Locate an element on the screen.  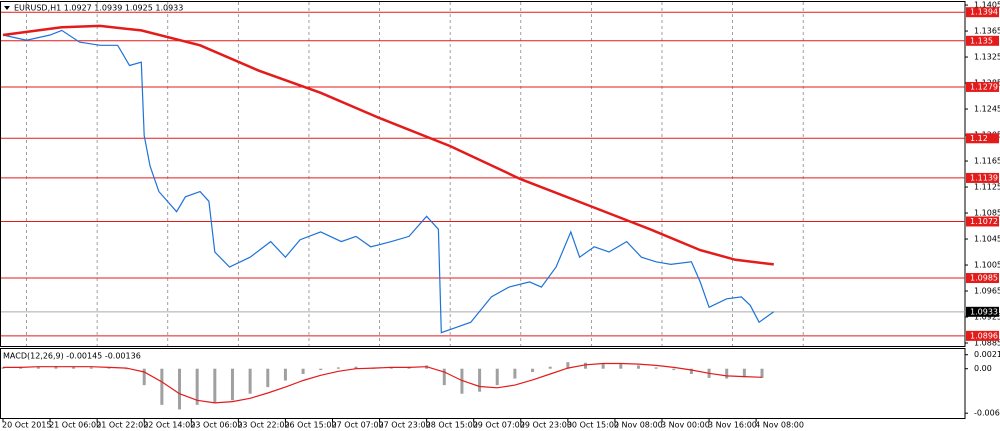
level-label: 1.0896 is located at coordinates (984, 335).